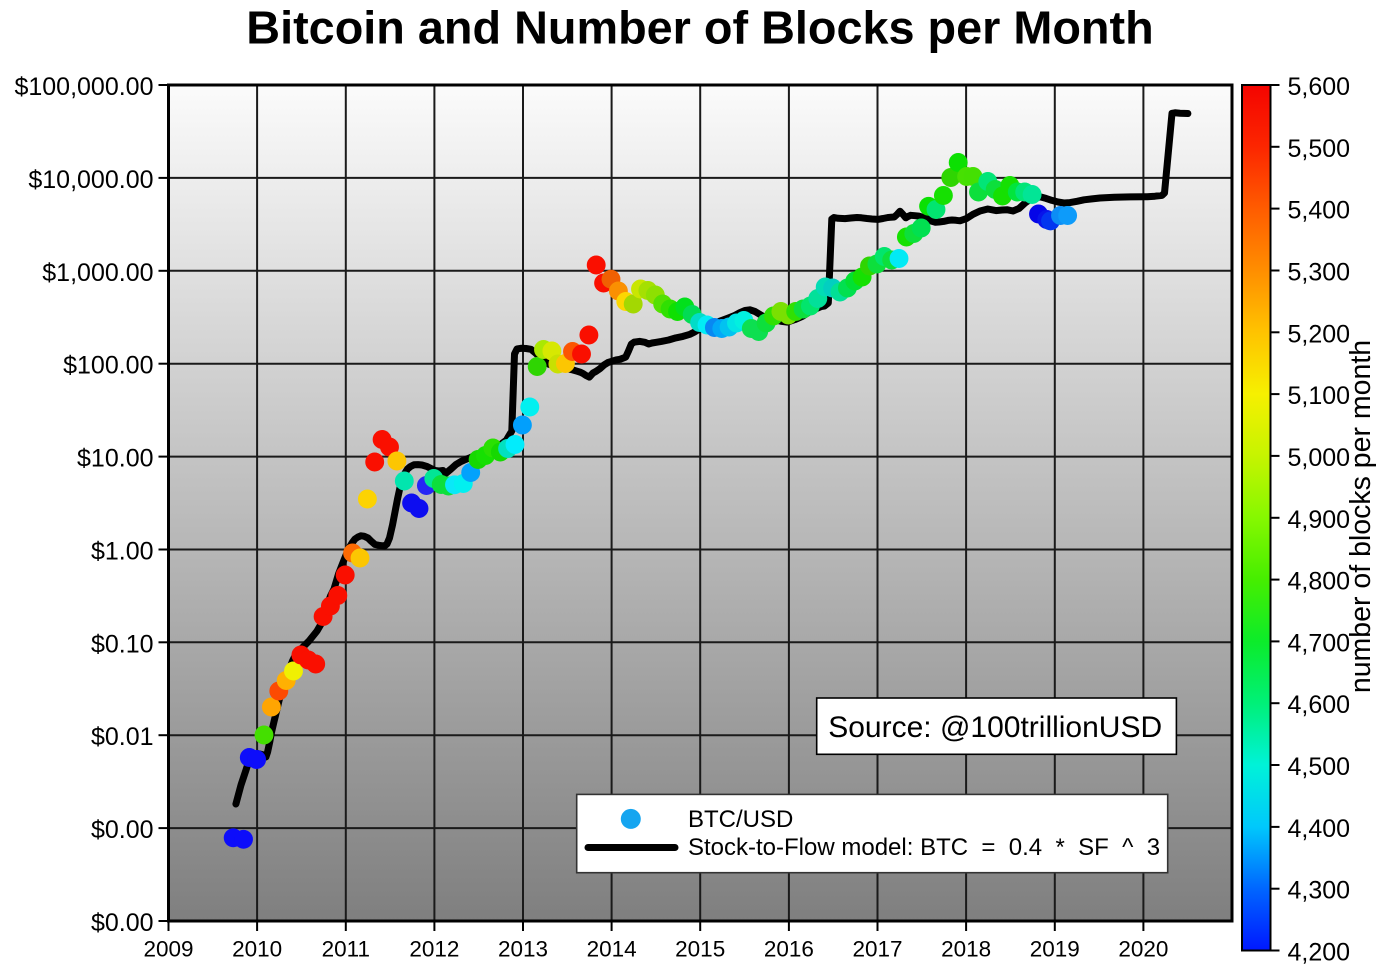 Image resolution: width=1400 pixels, height=976 pixels. Describe the element at coordinates (434, 948) in the screenshot. I see `svg-text: 2012` at that location.